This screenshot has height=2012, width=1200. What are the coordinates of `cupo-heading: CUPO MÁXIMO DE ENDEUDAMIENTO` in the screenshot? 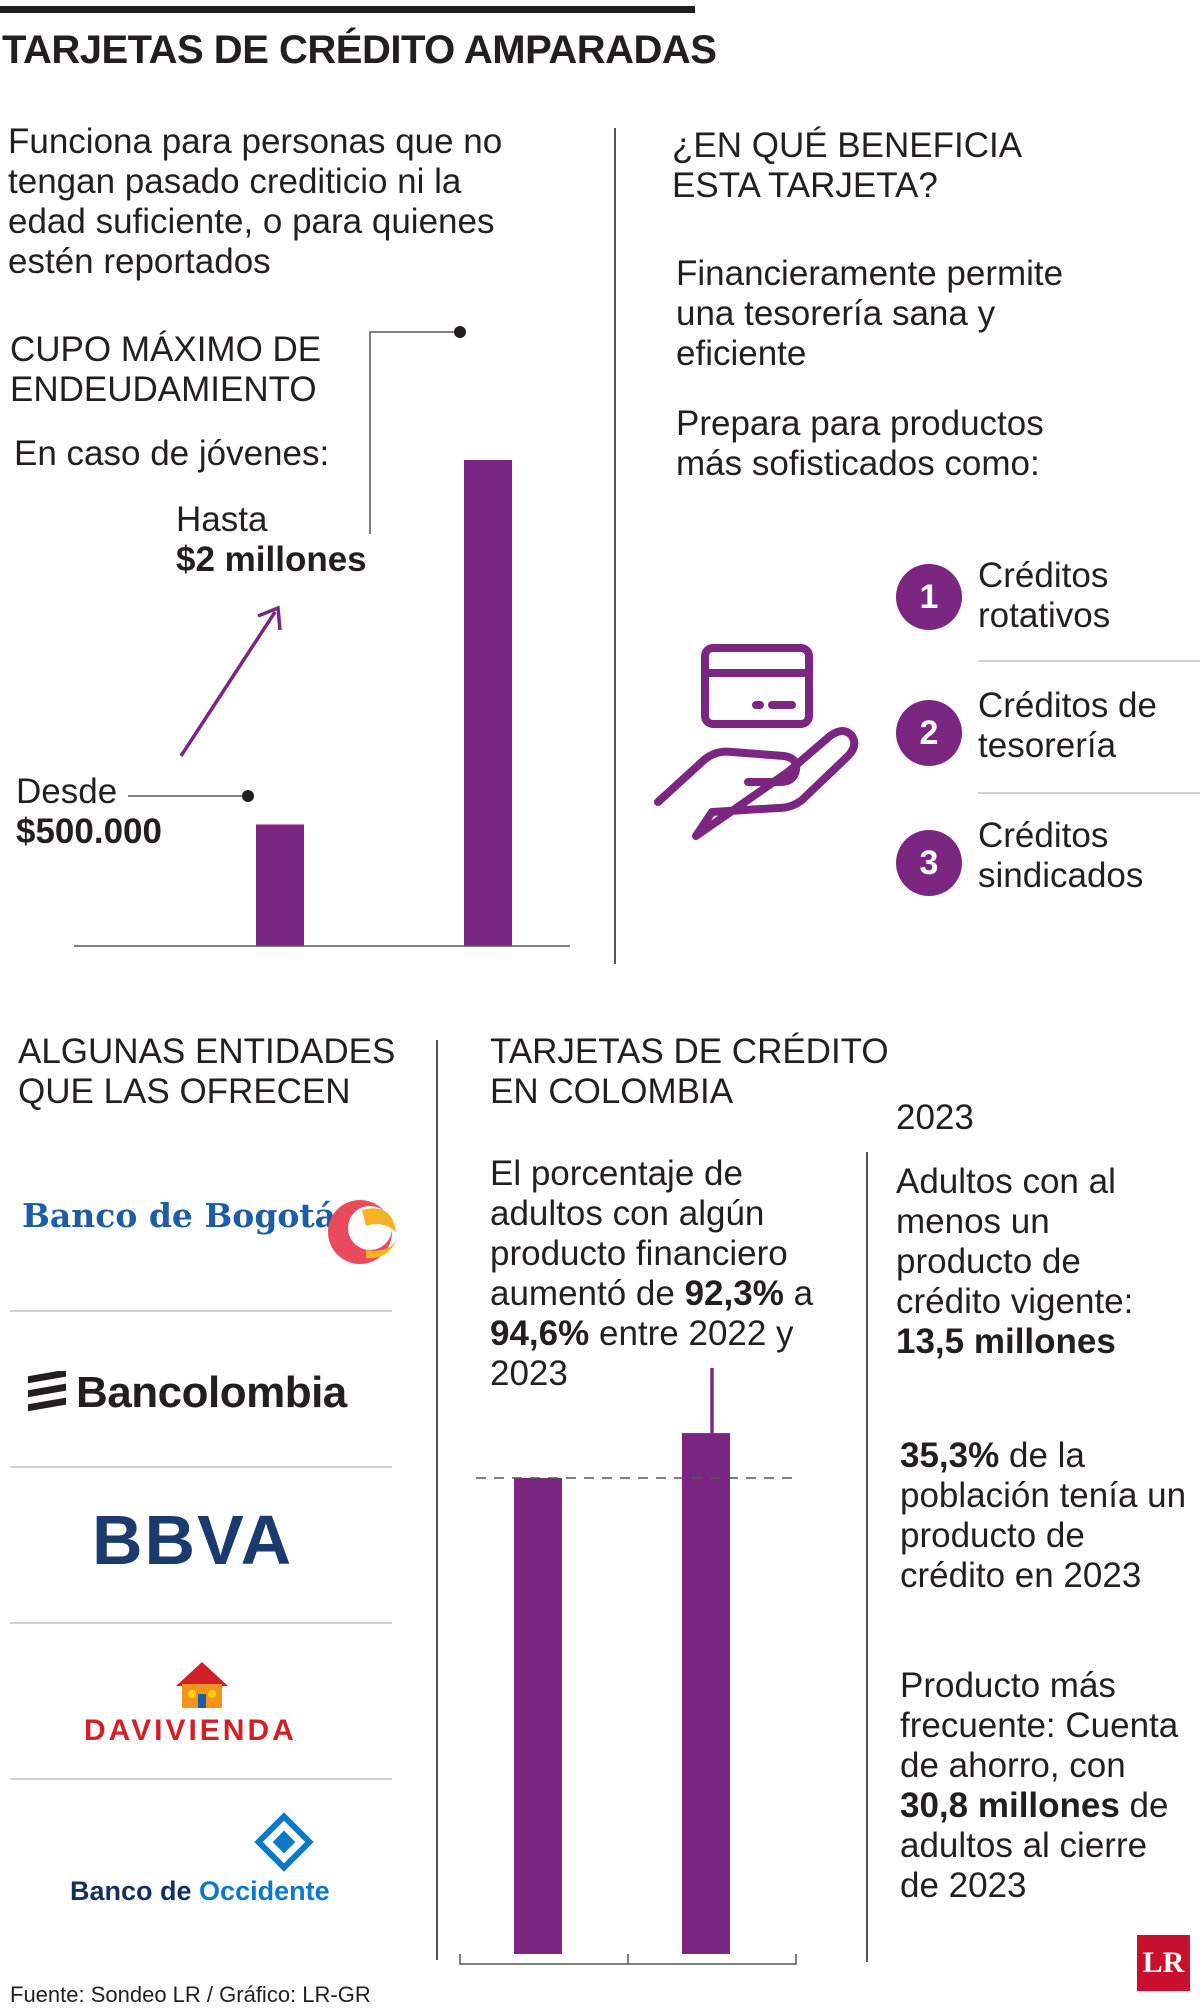 It's located at (166, 369).